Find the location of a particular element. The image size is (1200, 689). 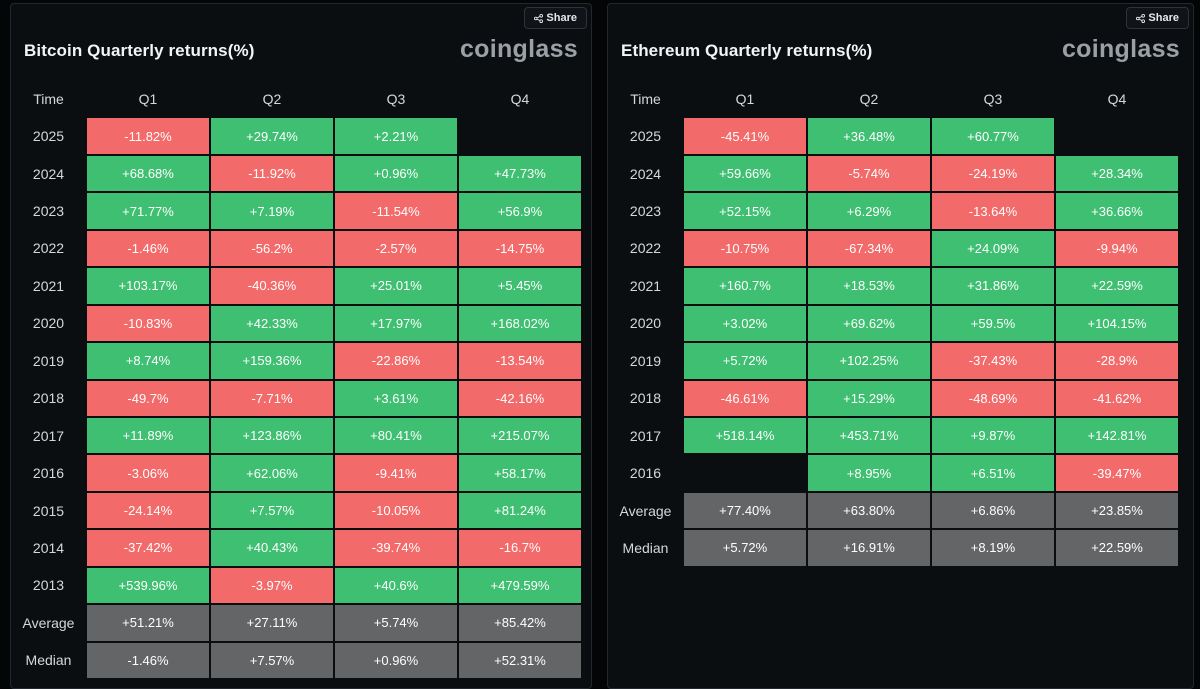

stat-cell: +27.11% is located at coordinates (272, 623).